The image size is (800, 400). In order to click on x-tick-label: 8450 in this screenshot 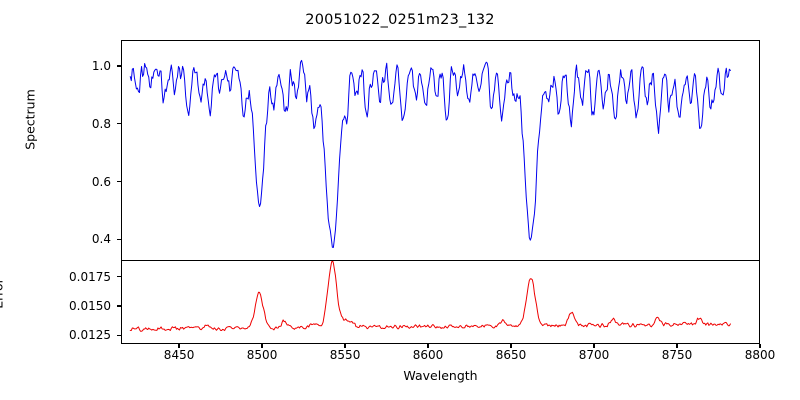, I will do `click(179, 355)`.